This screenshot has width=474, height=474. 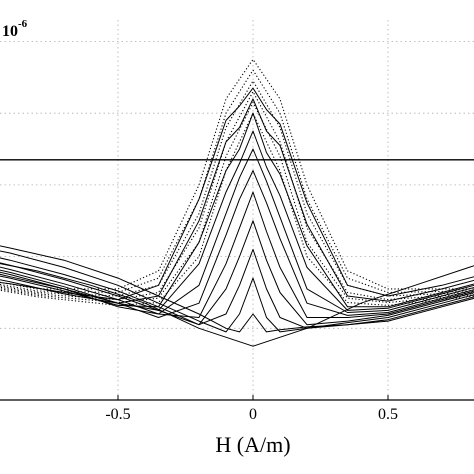 What do you see at coordinates (252, 444) in the screenshot?
I see `x-axis-label: H (A/m)` at bounding box center [252, 444].